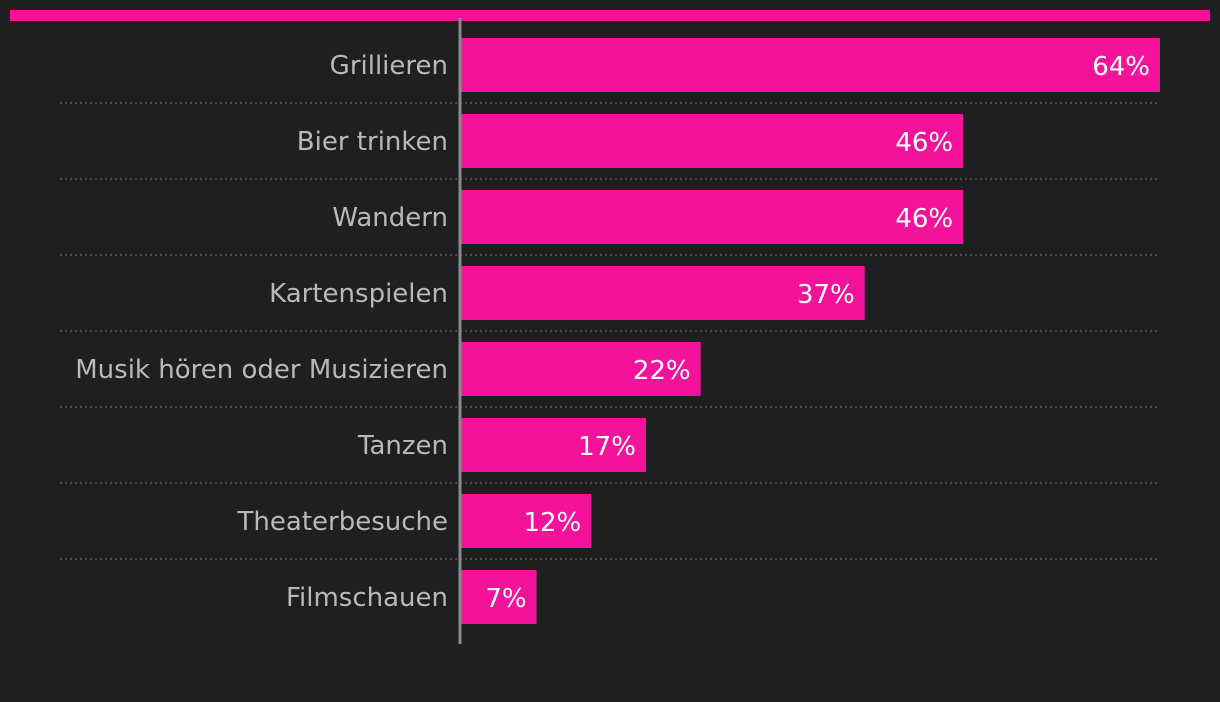 This screenshot has height=702, width=1220. I want to click on value-label: 17%, so click(607, 447).